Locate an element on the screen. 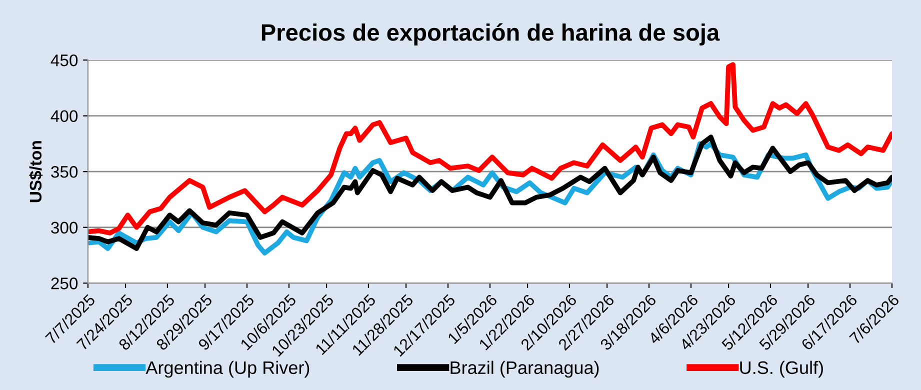  y-tick-label: 350 is located at coordinates (64, 172).